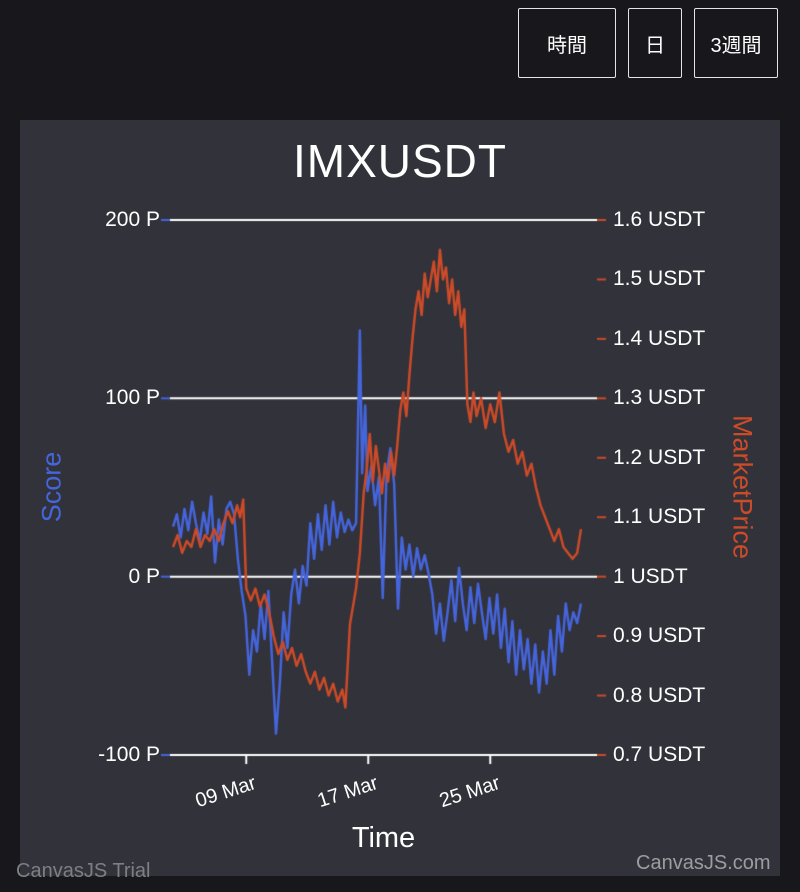  I want to click on right-axis-title: MarketPrice, so click(742, 487).